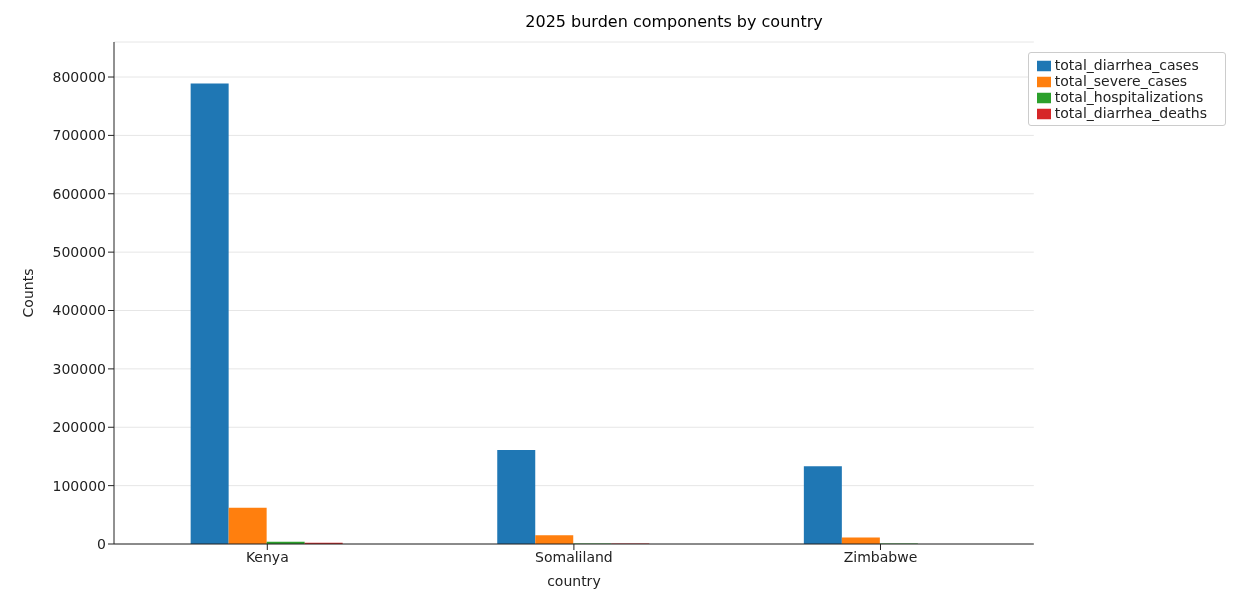 This screenshot has width=1236, height=604. What do you see at coordinates (79, 368) in the screenshot?
I see `y-tick-label: 300000` at bounding box center [79, 368].